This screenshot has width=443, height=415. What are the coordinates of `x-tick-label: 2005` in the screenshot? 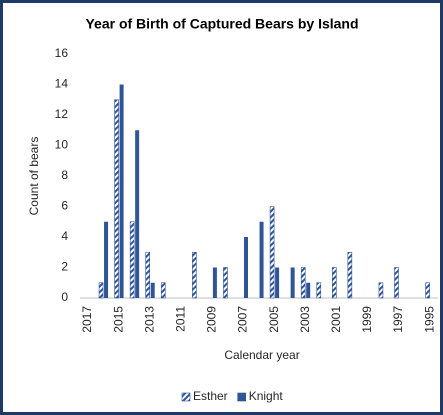 It's located at (274, 319).